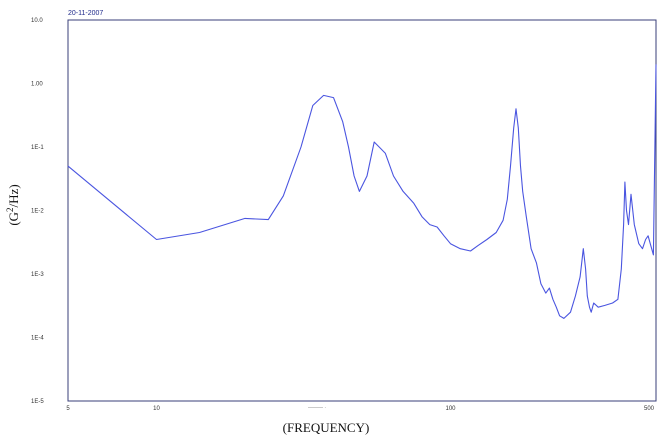 This screenshot has width=657, height=441. I want to click on x-tick-label-1: 10, so click(156, 409).